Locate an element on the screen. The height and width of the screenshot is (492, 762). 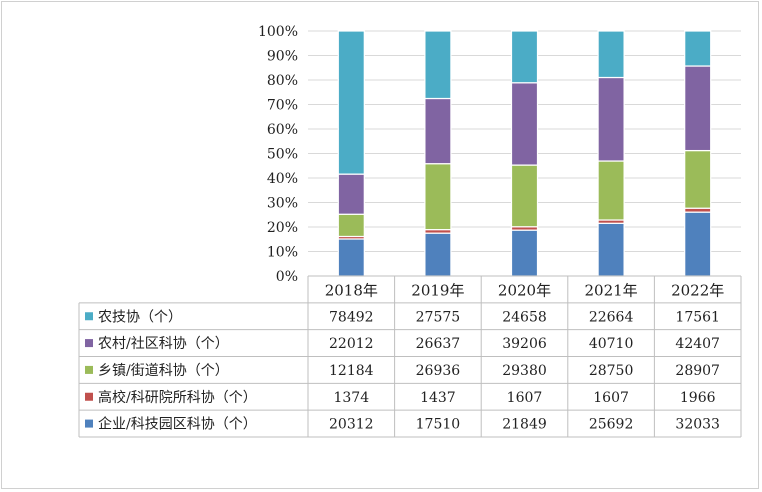
bar-segment-s3-c4 is located at coordinates (698, 108).